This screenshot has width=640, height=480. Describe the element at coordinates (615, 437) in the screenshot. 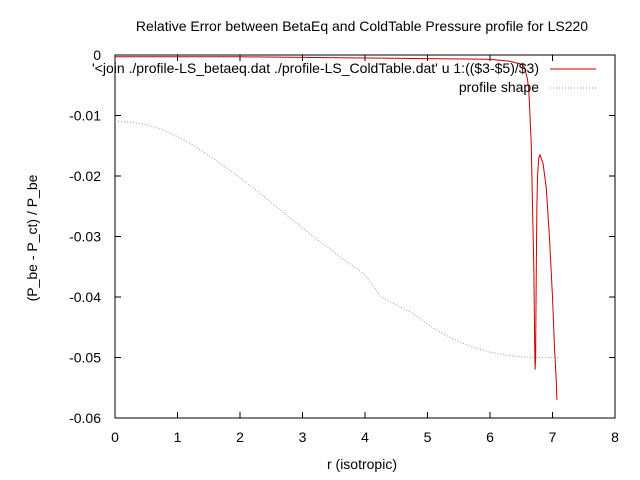

I see `x-tick-label: 8` at that location.